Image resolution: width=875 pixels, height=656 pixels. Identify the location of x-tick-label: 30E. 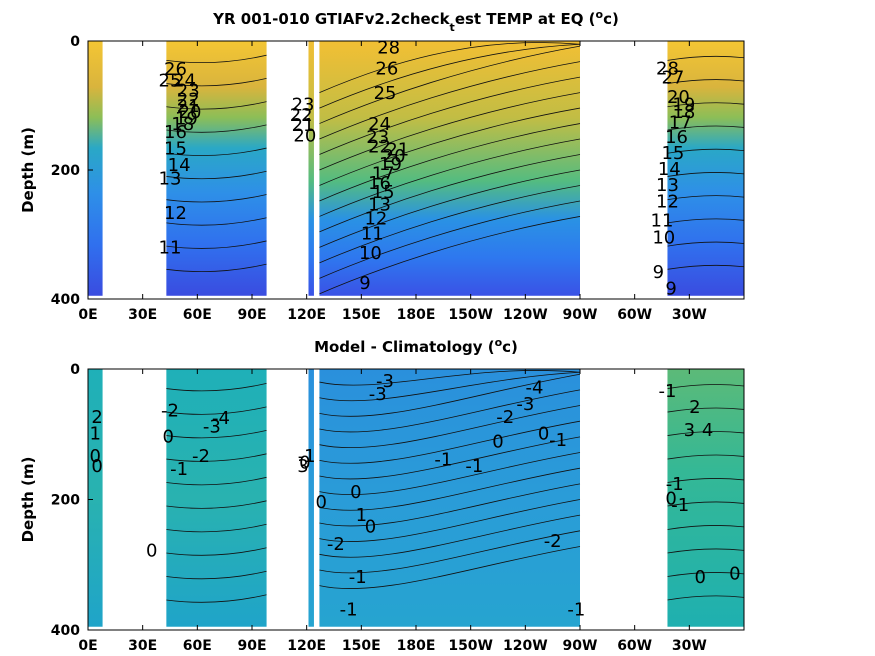
(142, 315).